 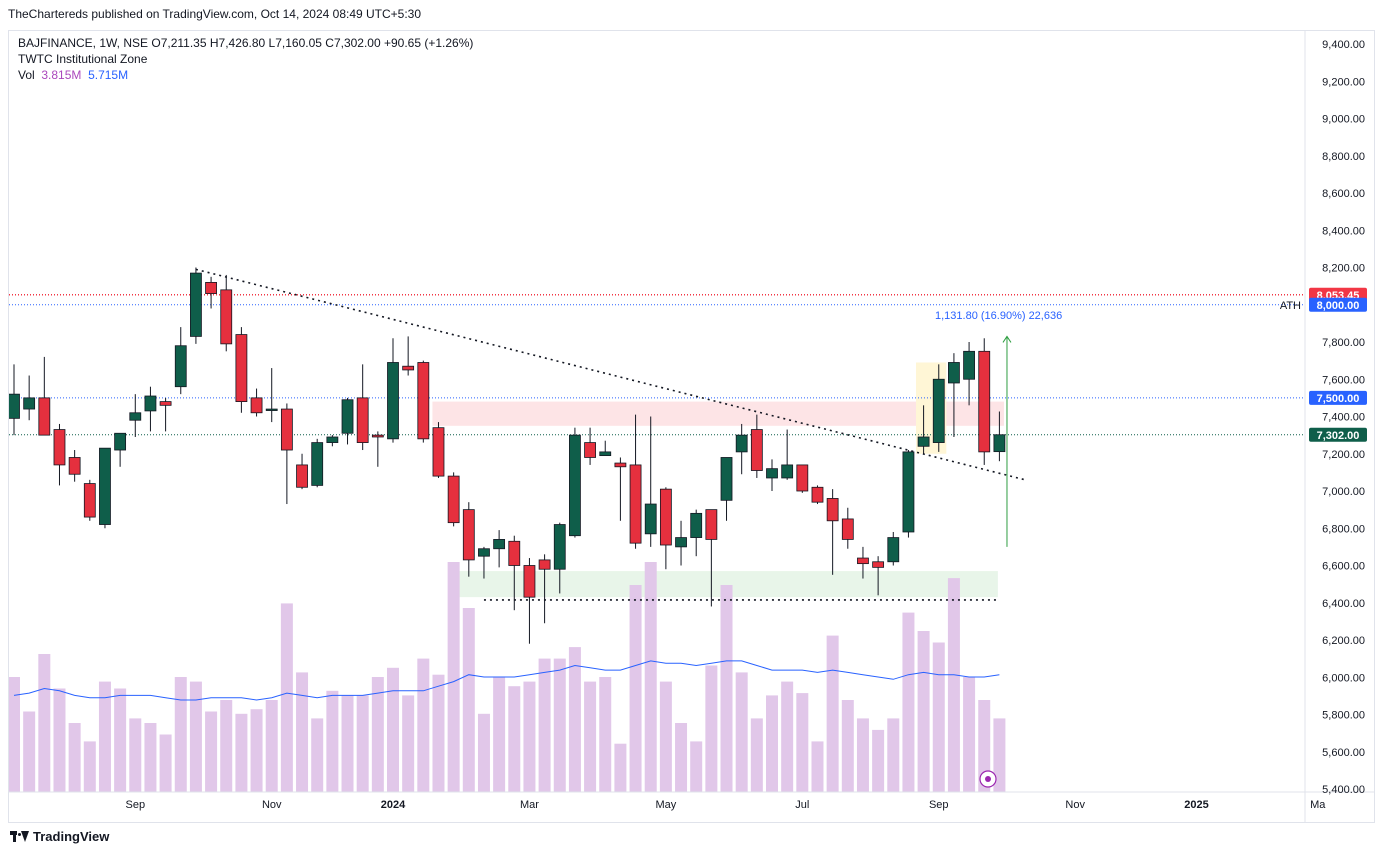 What do you see at coordinates (1343, 641) in the screenshot?
I see `y-tick-label: 6,200.00` at bounding box center [1343, 641].